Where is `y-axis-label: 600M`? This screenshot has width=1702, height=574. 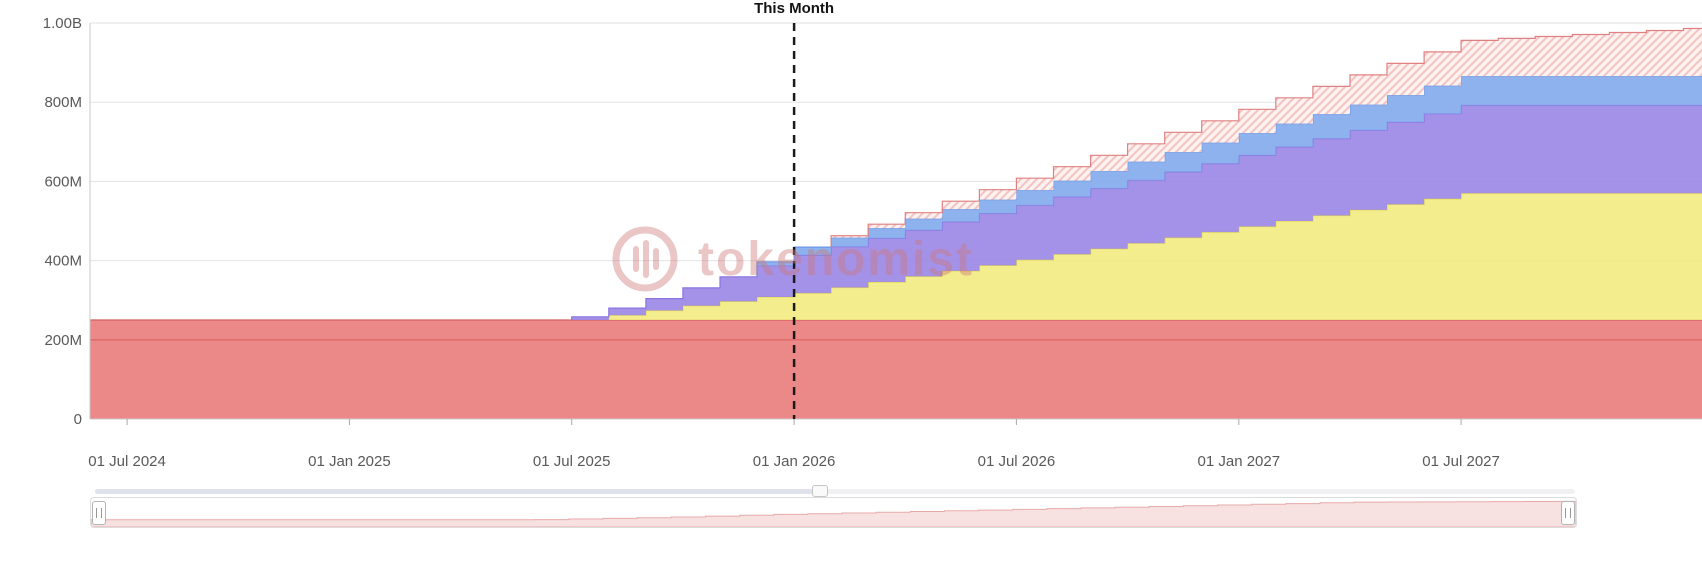 y-axis-label: 600M is located at coordinates (63, 181).